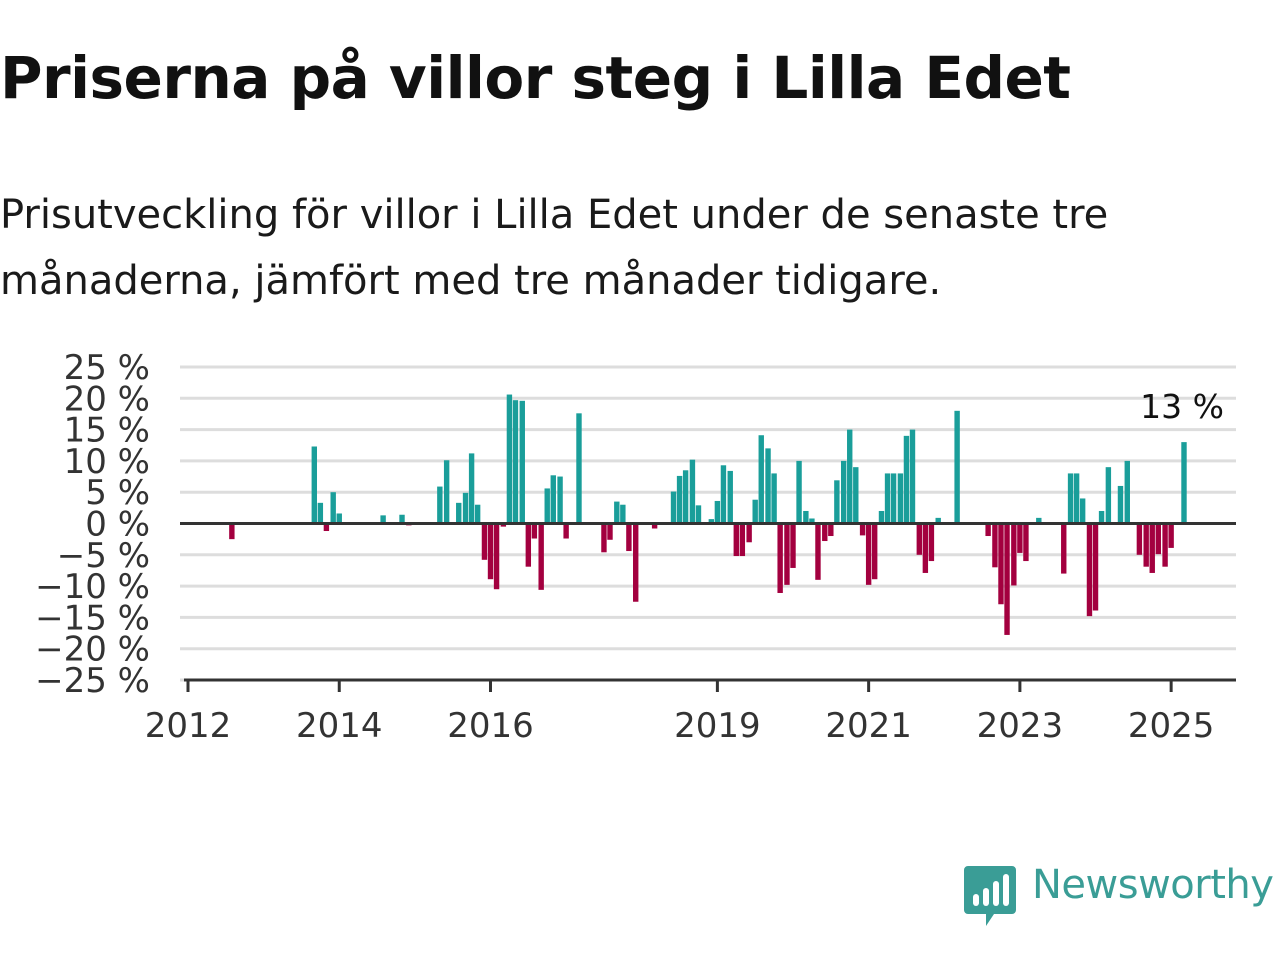  I want to click on y-tick-label: −25 %, so click(92, 681).